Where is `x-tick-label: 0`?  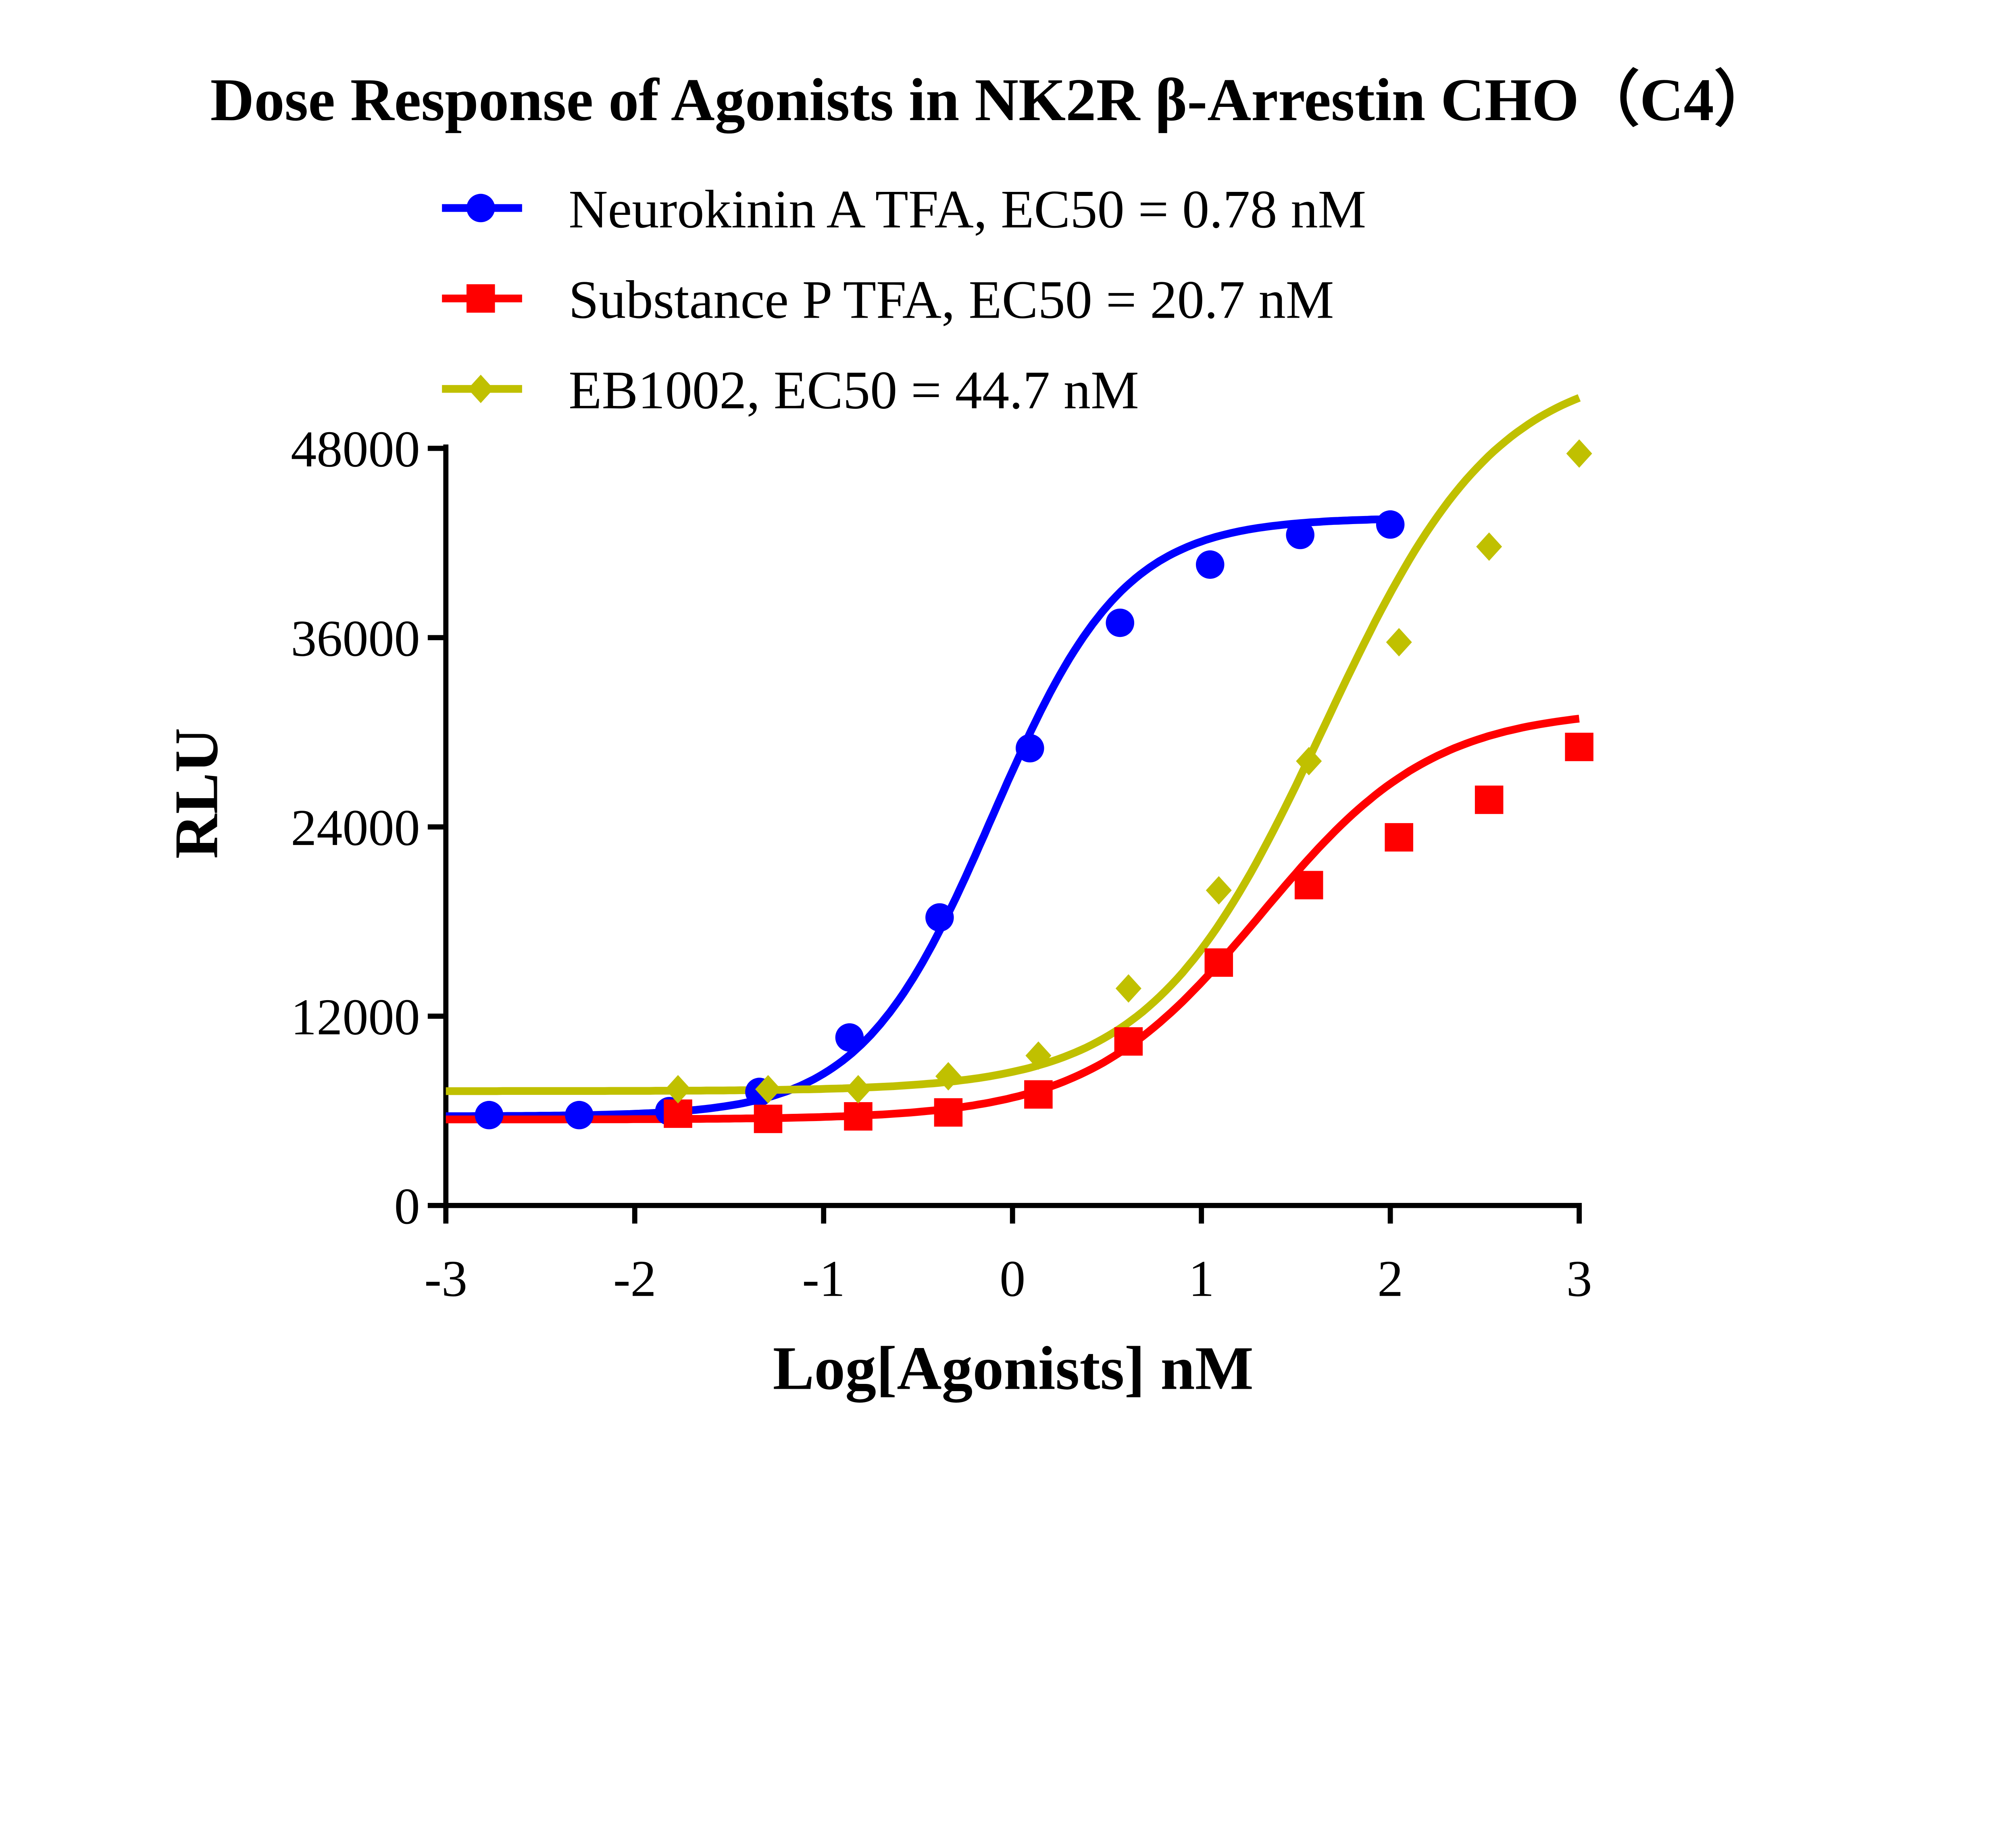 x-tick-label: 0 is located at coordinates (1012, 1279).